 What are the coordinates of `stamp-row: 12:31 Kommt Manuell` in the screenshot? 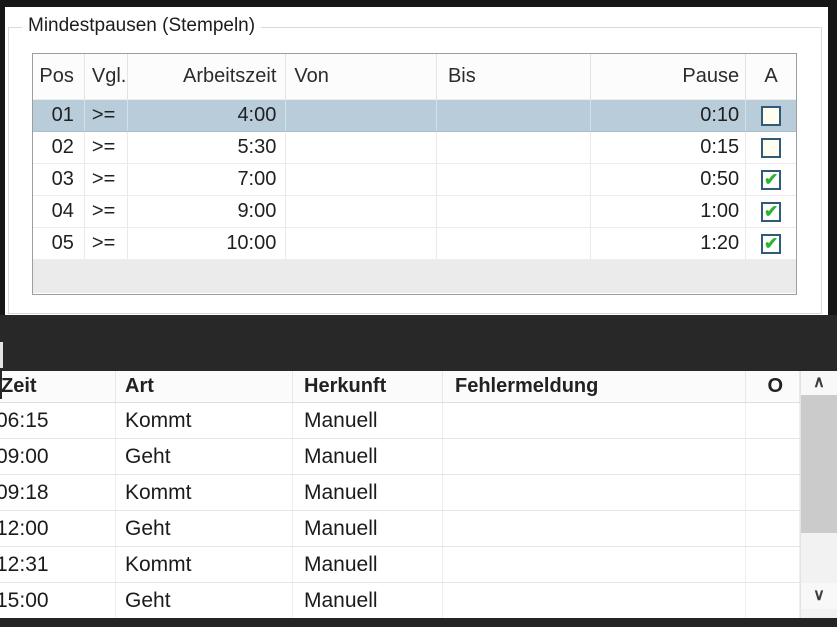 It's located at (400, 565).